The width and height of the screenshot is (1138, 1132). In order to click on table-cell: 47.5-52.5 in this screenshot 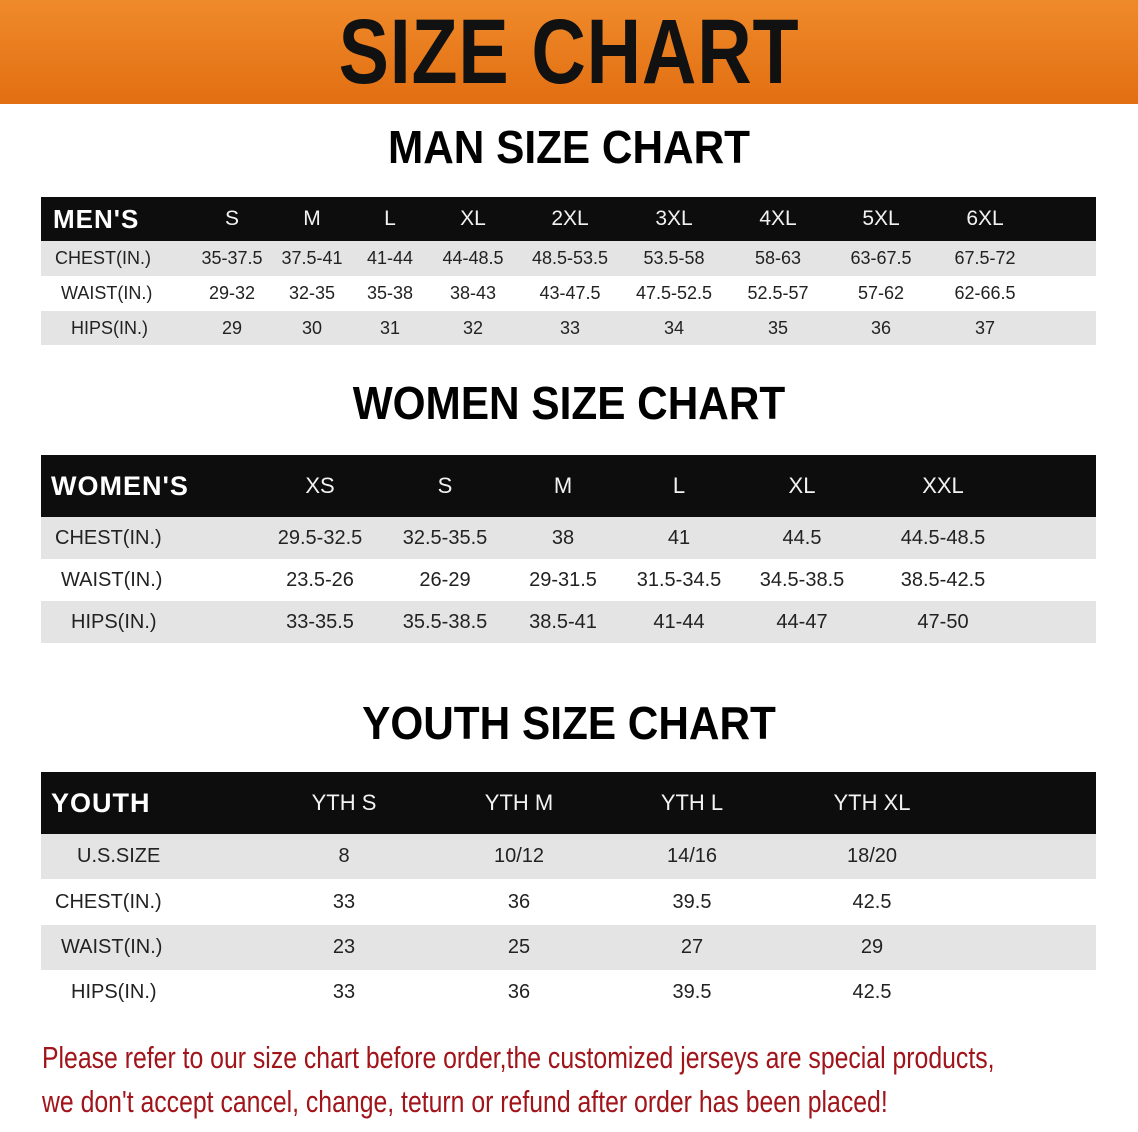, I will do `click(674, 293)`.